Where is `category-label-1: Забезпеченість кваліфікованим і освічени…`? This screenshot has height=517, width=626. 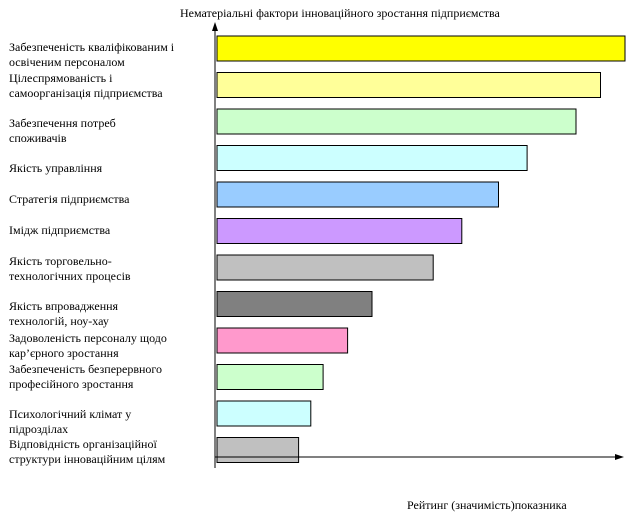 category-label-1: Забезпеченість кваліфікованим і освічени… is located at coordinates (92, 54).